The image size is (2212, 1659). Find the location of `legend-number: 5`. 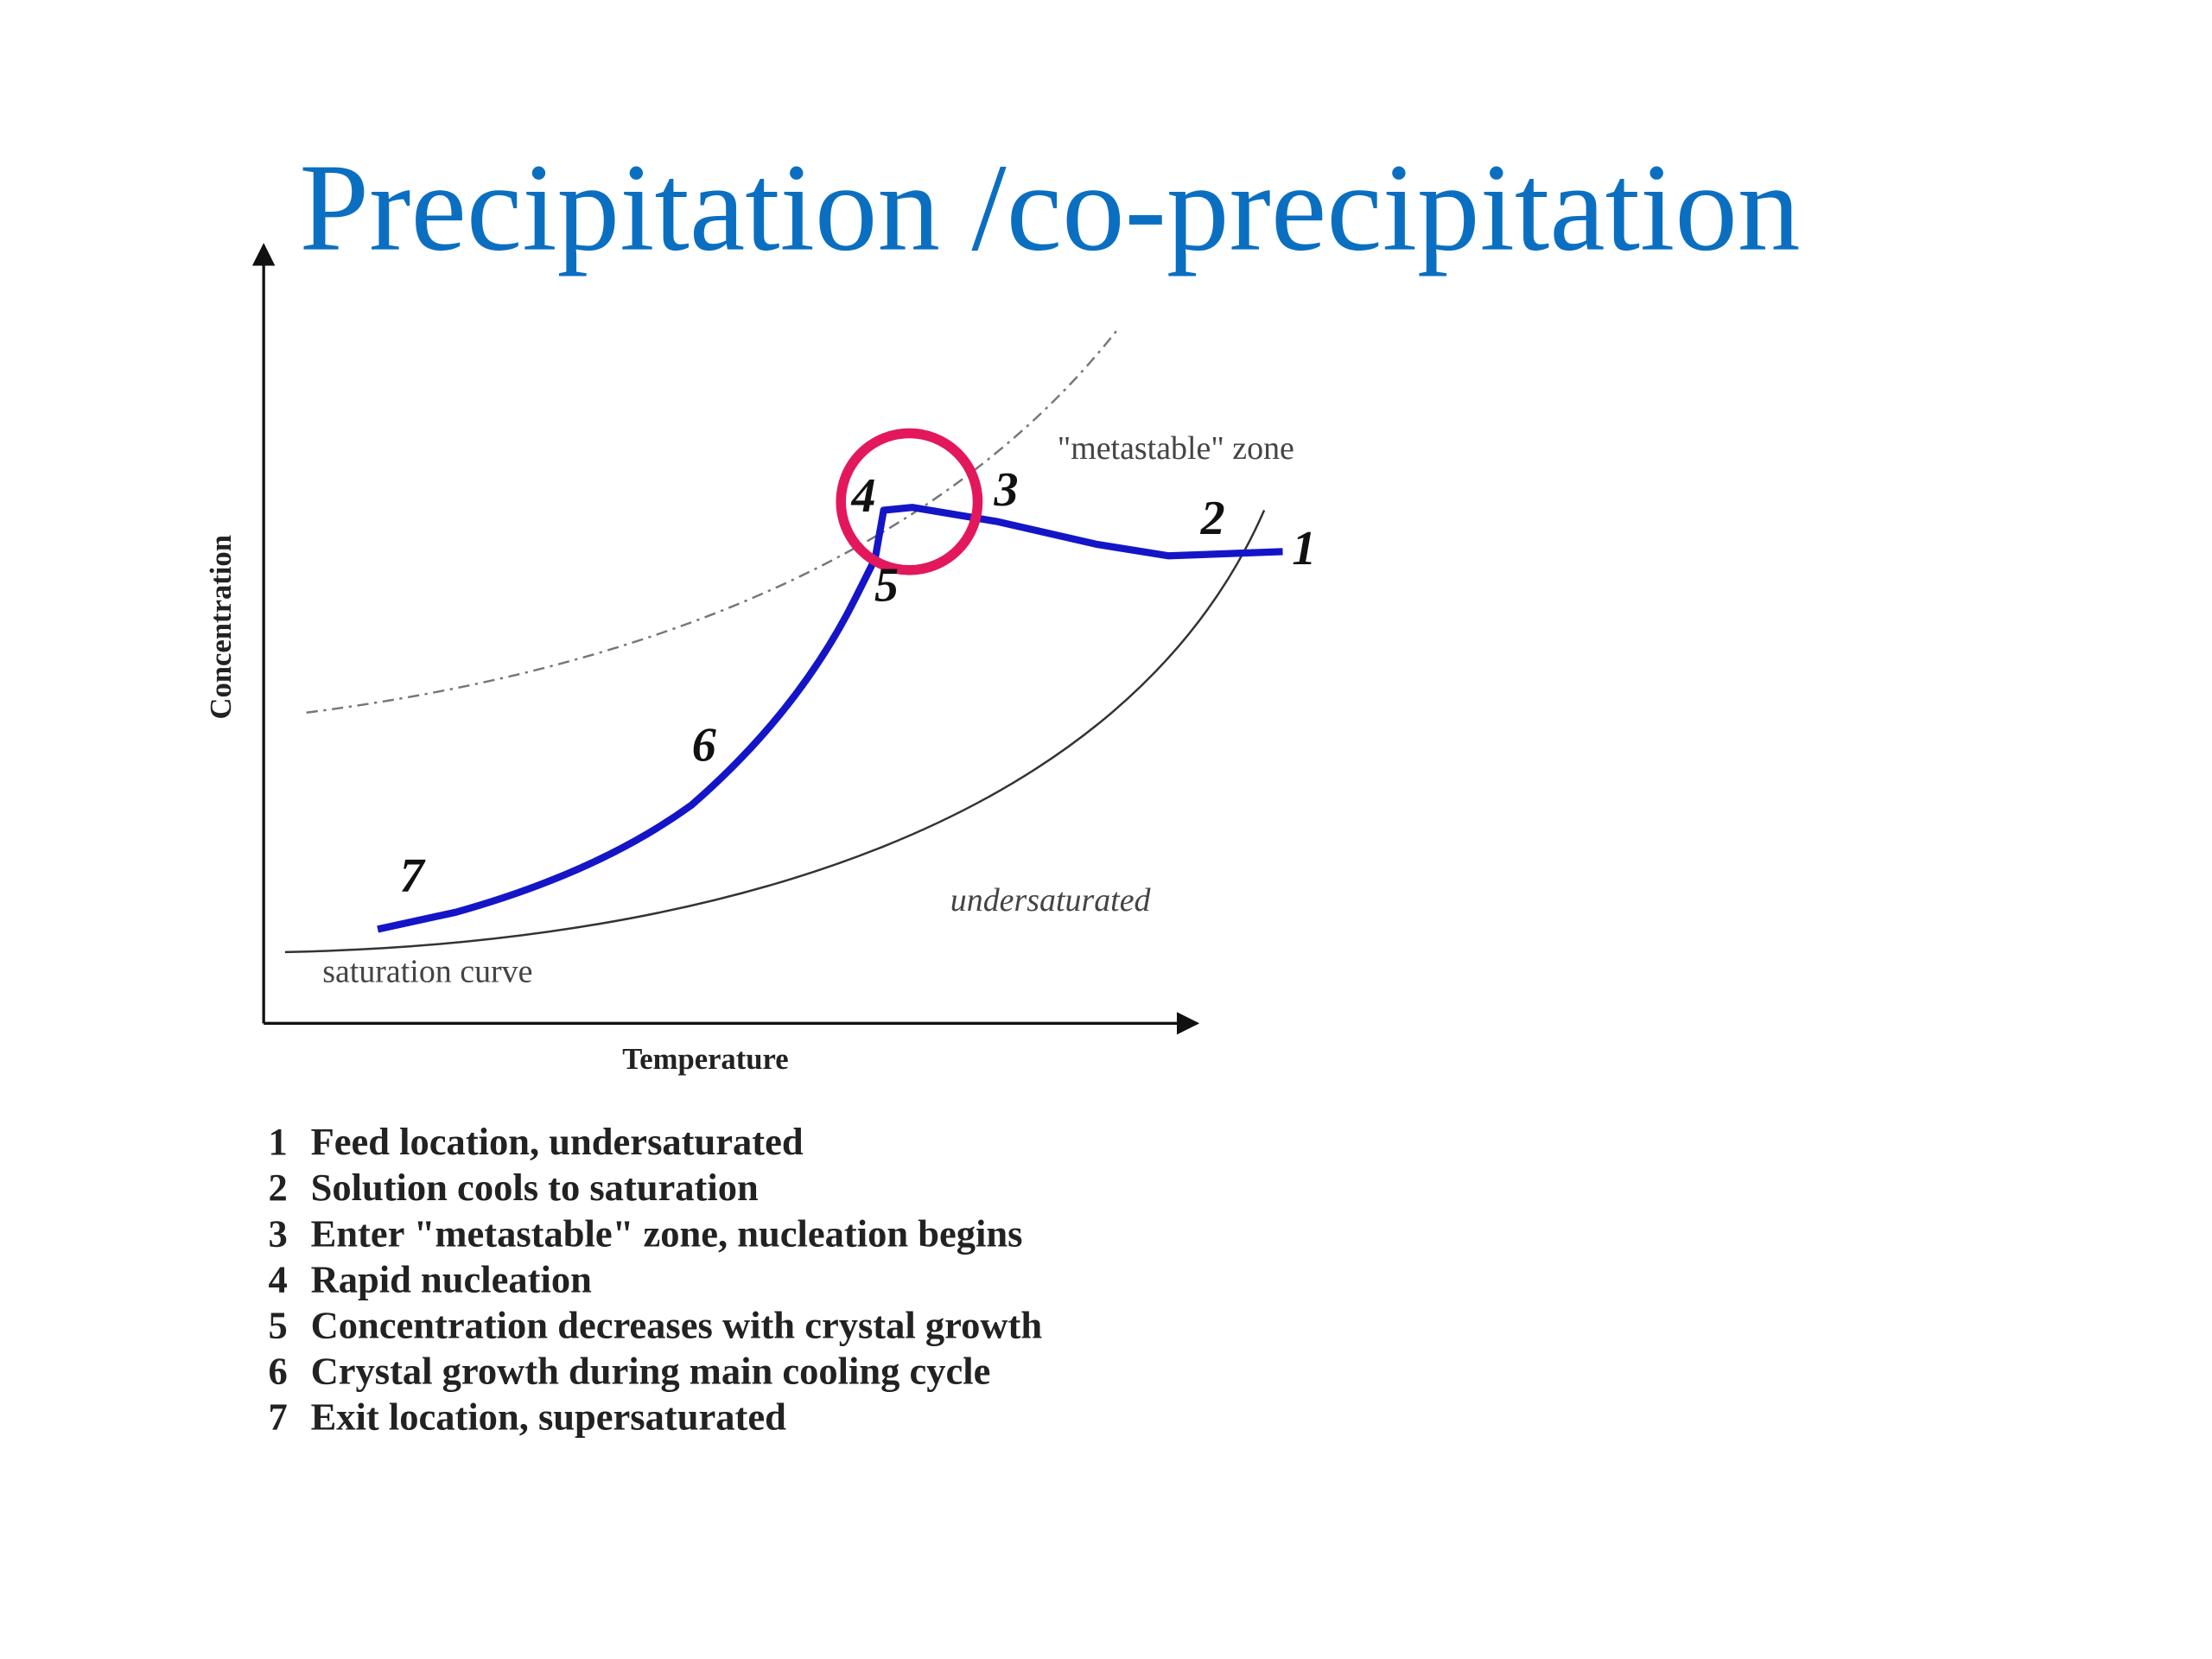

legend-number: 5 is located at coordinates (278, 1325).